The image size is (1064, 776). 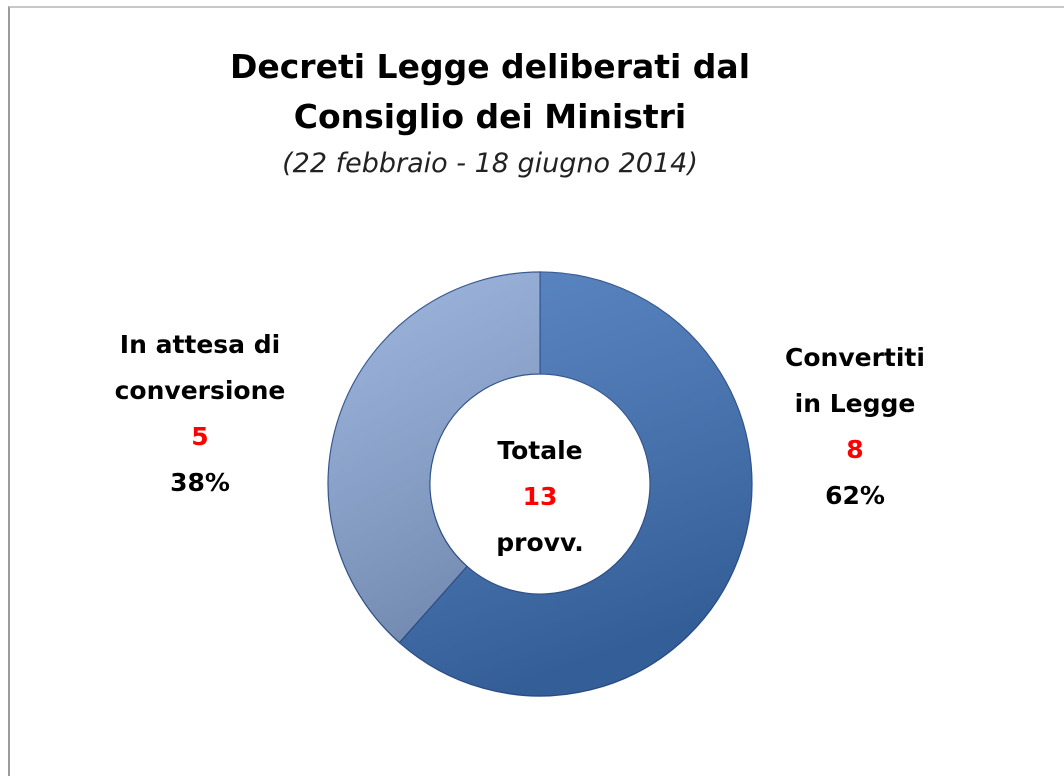 I want to click on total-value: 13, so click(x=540, y=496).